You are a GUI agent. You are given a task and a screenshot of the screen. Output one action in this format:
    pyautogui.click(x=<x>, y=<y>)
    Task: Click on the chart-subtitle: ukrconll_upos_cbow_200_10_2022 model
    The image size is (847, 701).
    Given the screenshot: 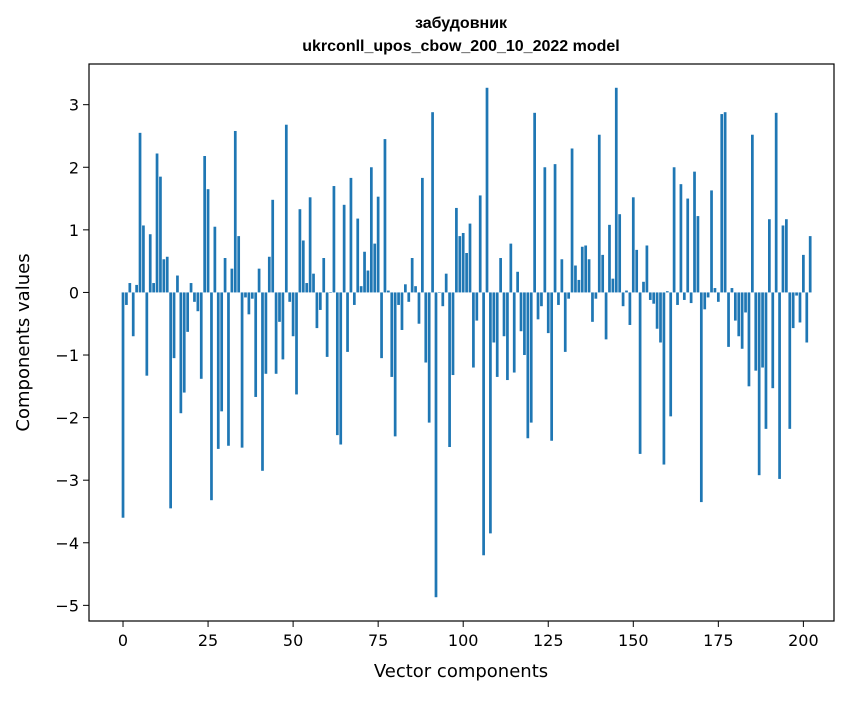 What is the action you would take?
    pyautogui.click(x=460, y=46)
    